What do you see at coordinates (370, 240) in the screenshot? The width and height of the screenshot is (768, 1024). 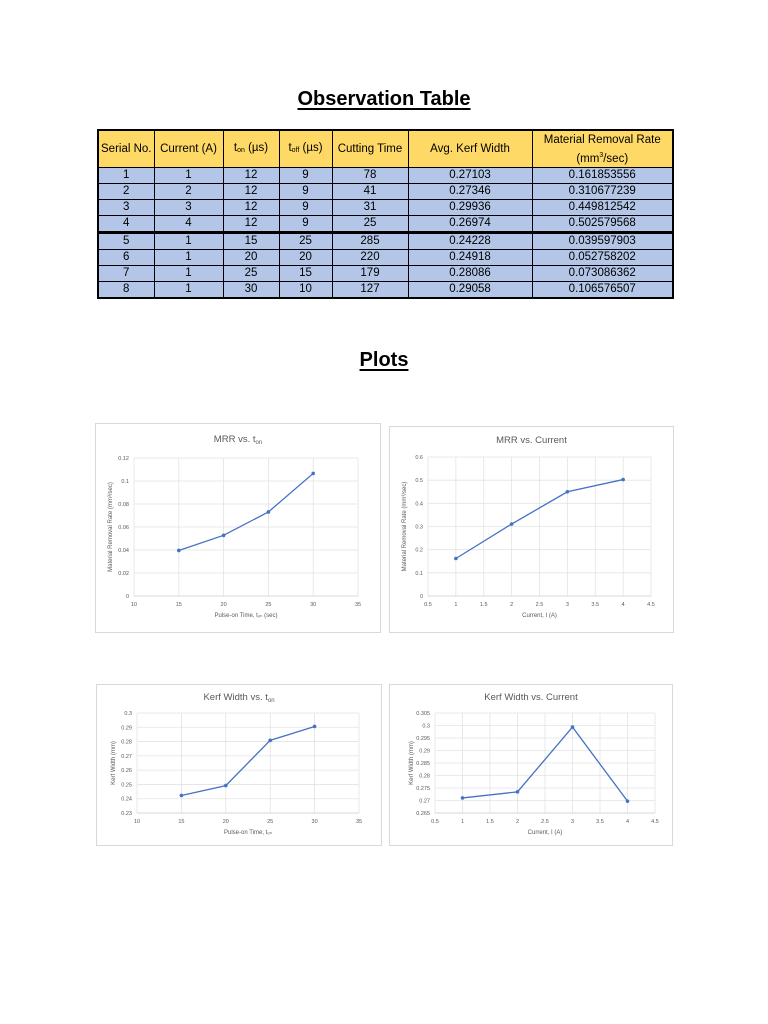 I see `cell-cutting-time: 285` at bounding box center [370, 240].